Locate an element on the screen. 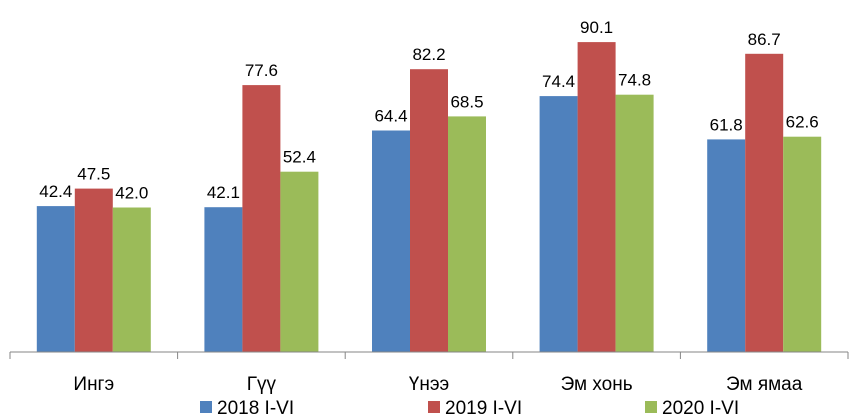 This screenshot has width=849, height=419. category-labels-layer: Ингэ Гүү Үнээ Эм хонь Эм ямаа is located at coordinates (437, 384).